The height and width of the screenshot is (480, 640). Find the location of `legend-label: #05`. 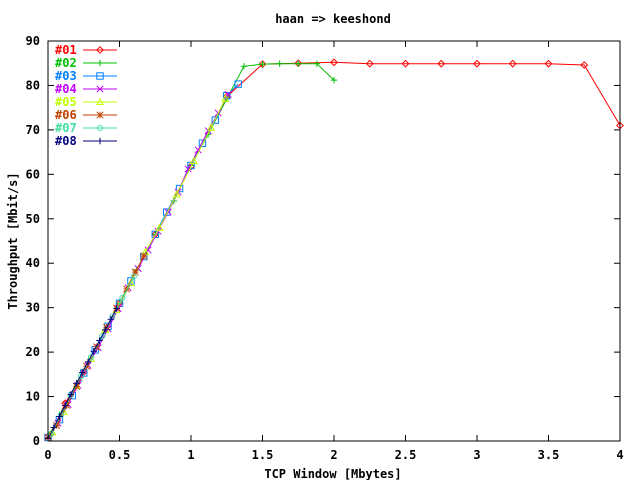

legend-label: #05 is located at coordinates (66, 102).